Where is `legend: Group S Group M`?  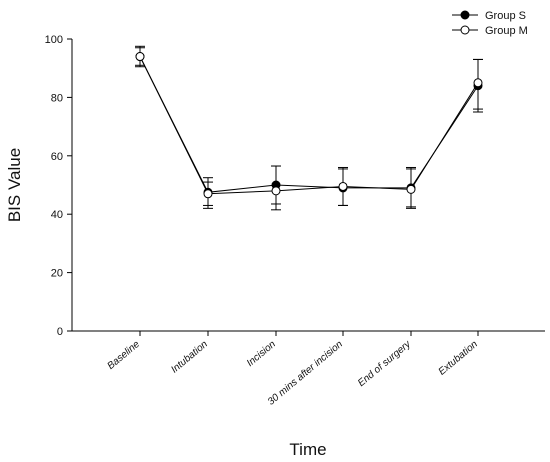 legend: Group S Group M is located at coordinates (490, 23).